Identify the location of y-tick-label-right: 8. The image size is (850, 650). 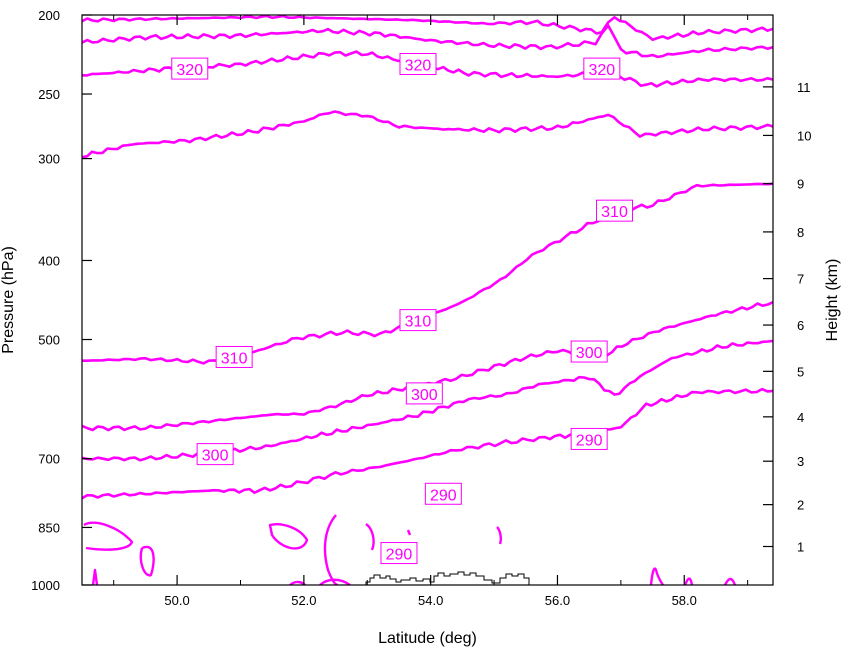
(800, 232).